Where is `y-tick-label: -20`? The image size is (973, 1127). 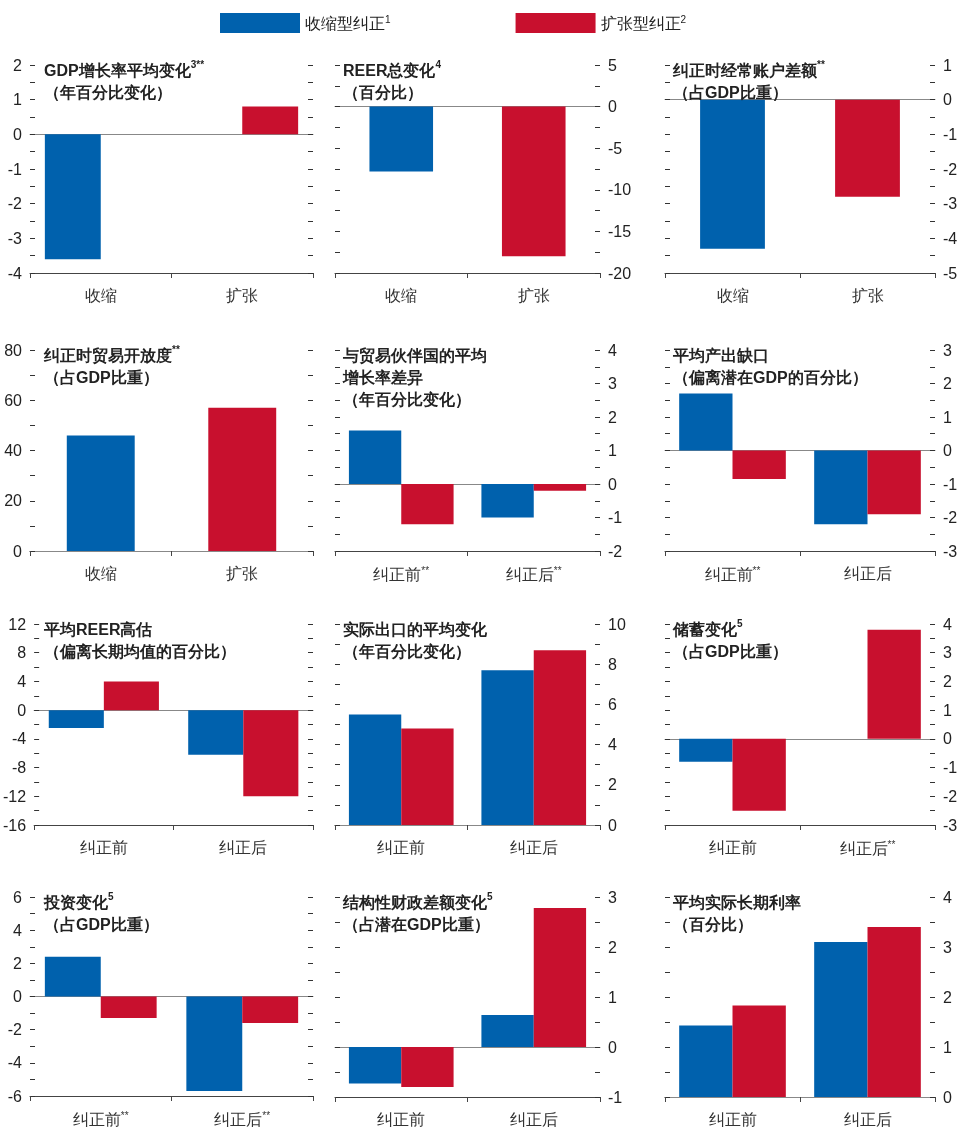 y-tick-label: -20 is located at coordinates (620, 273).